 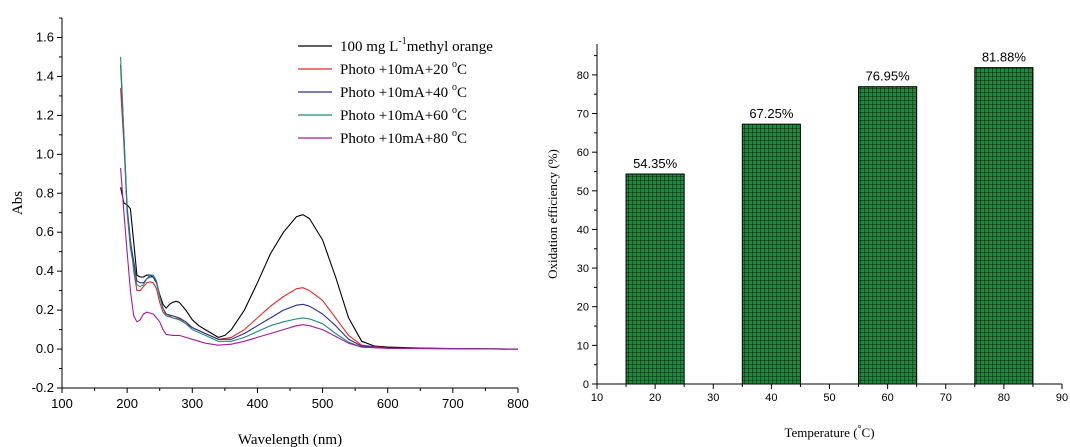 What do you see at coordinates (290, 439) in the screenshot?
I see `line-chart-x-axis-title: Wavelength (nm)` at bounding box center [290, 439].